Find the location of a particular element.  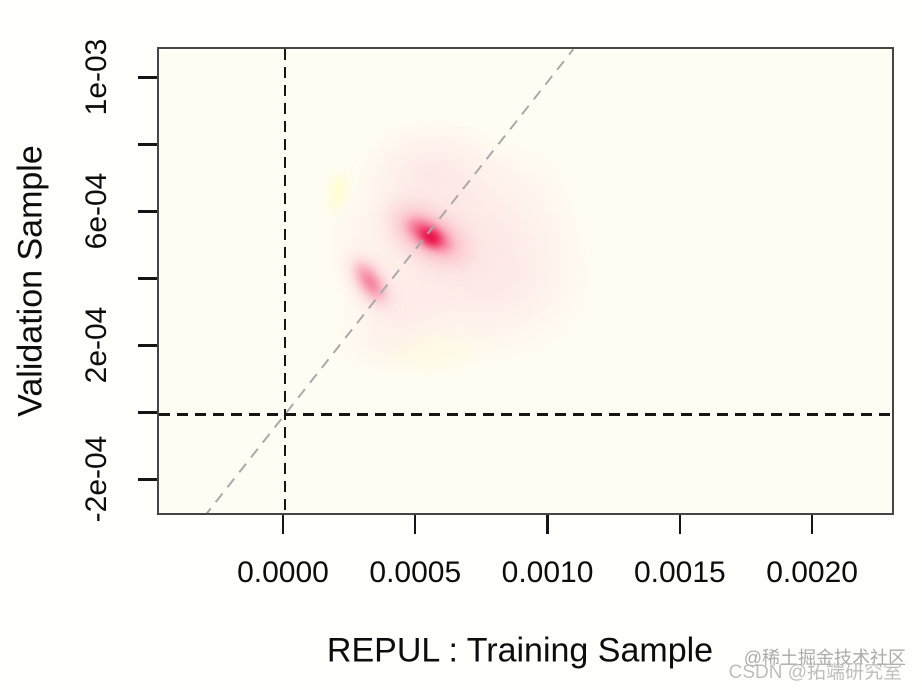

reference-line-horizontal is located at coordinates (525, 414).